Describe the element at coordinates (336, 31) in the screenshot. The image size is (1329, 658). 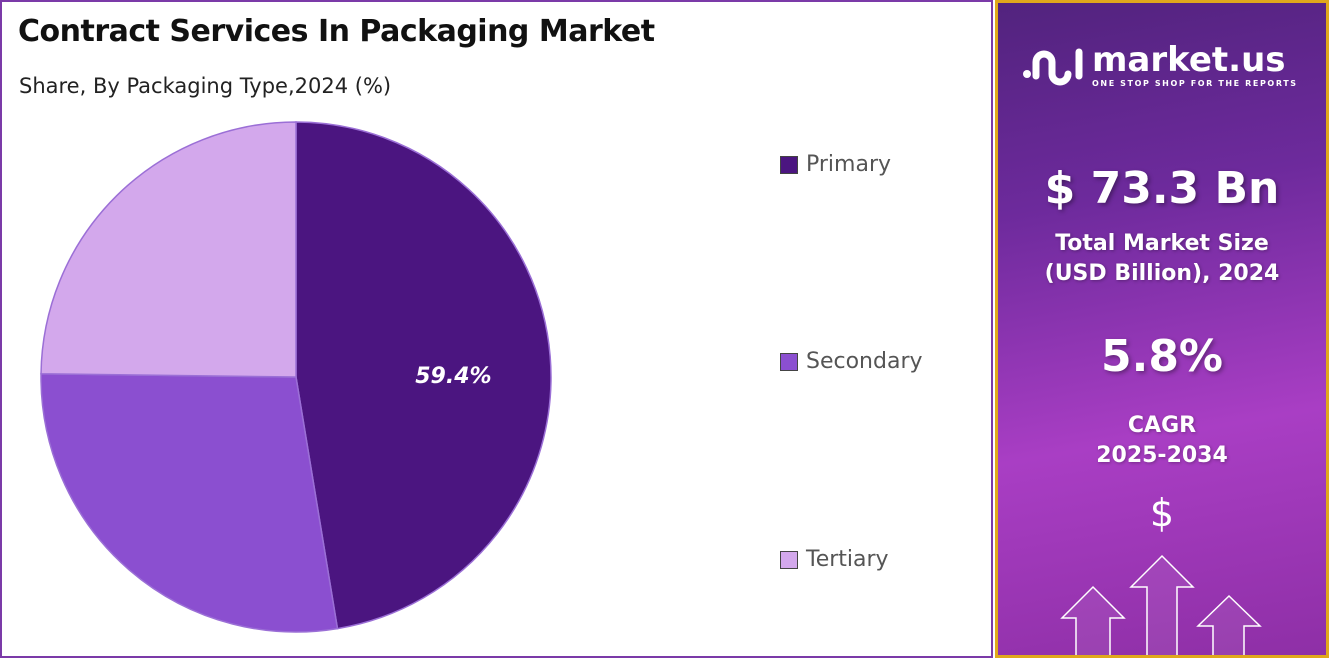
I see `chart-title: Contract Services In Packaging Market` at that location.